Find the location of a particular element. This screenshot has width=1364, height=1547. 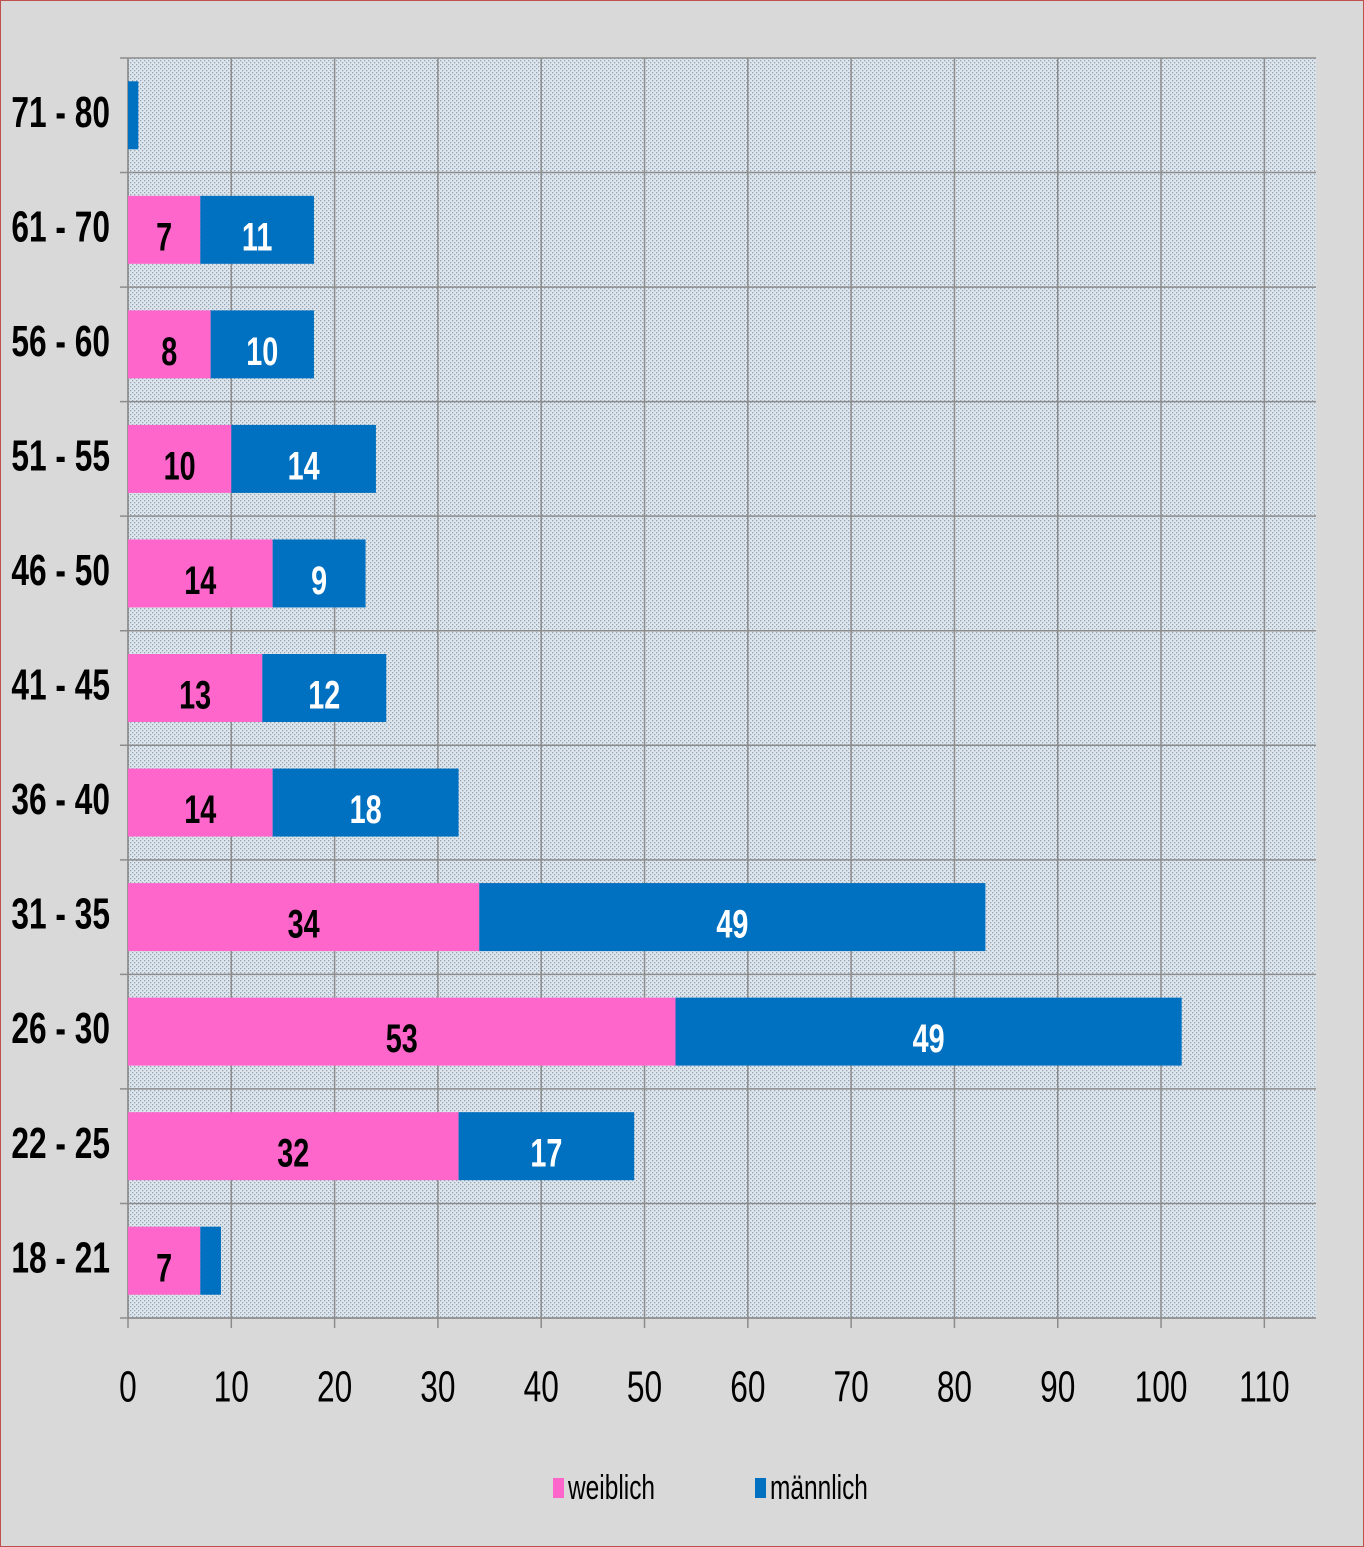

x-tick-label: 30 is located at coordinates (437, 1387).